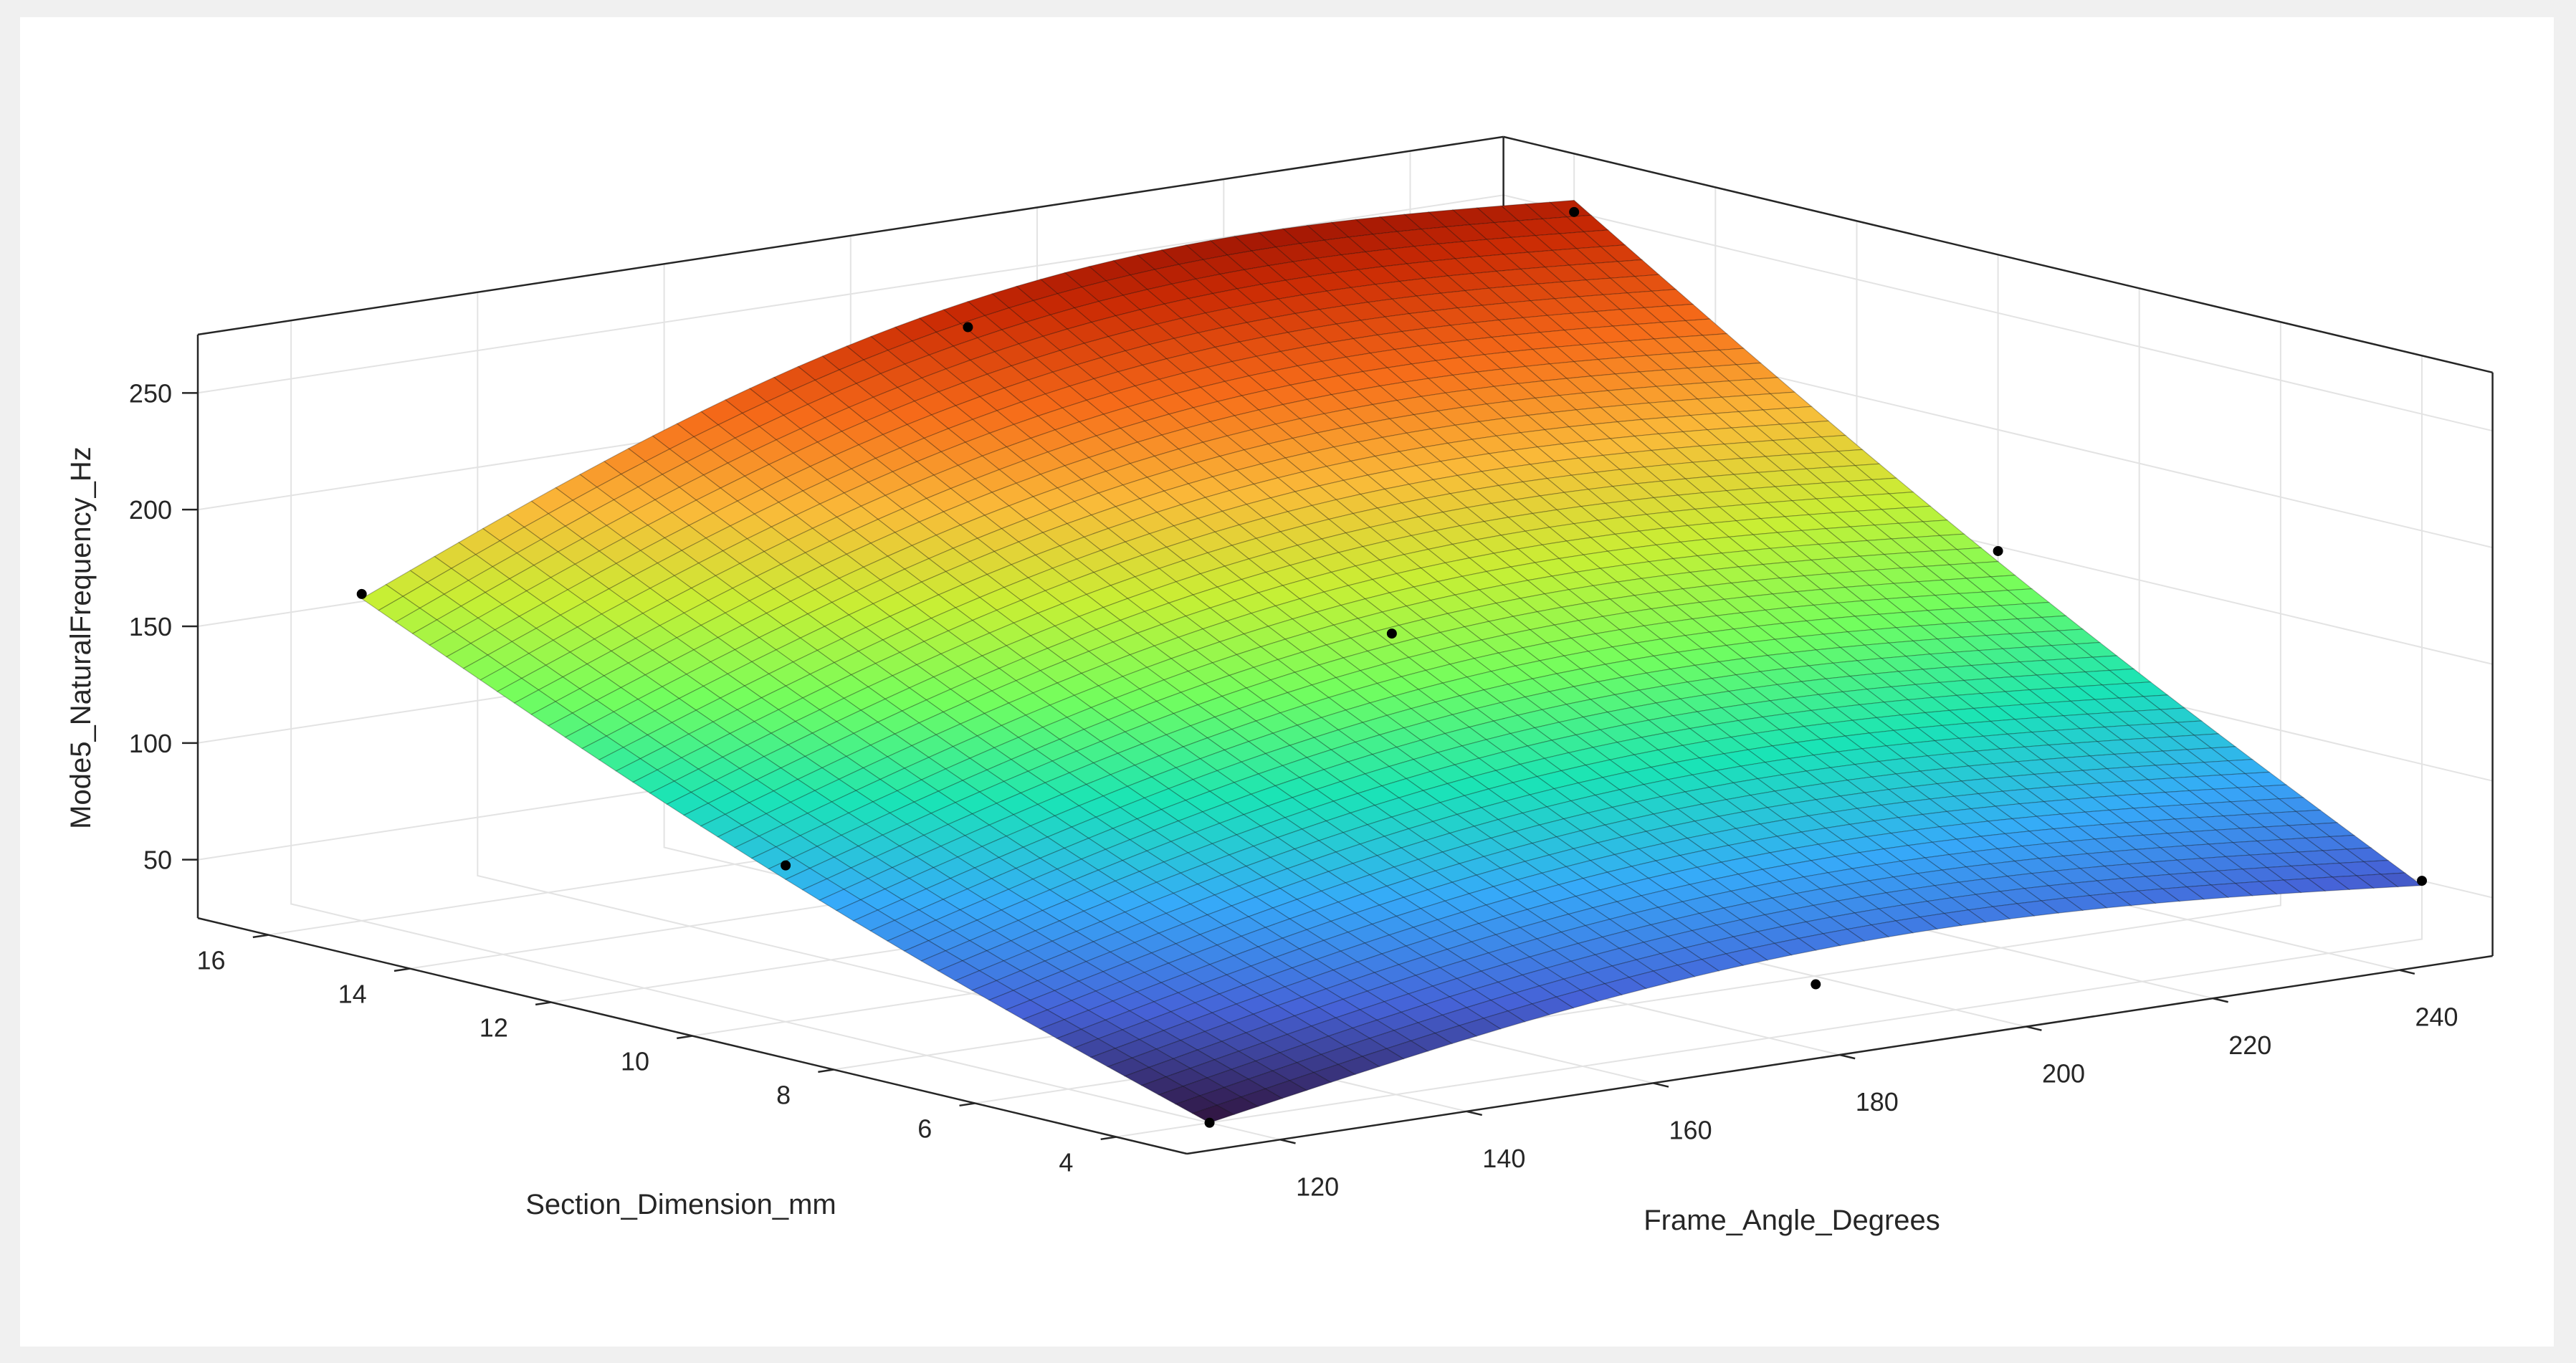 The height and width of the screenshot is (1363, 2576). Describe the element at coordinates (850, 235) in the screenshot. I see `box-edge` at that location.